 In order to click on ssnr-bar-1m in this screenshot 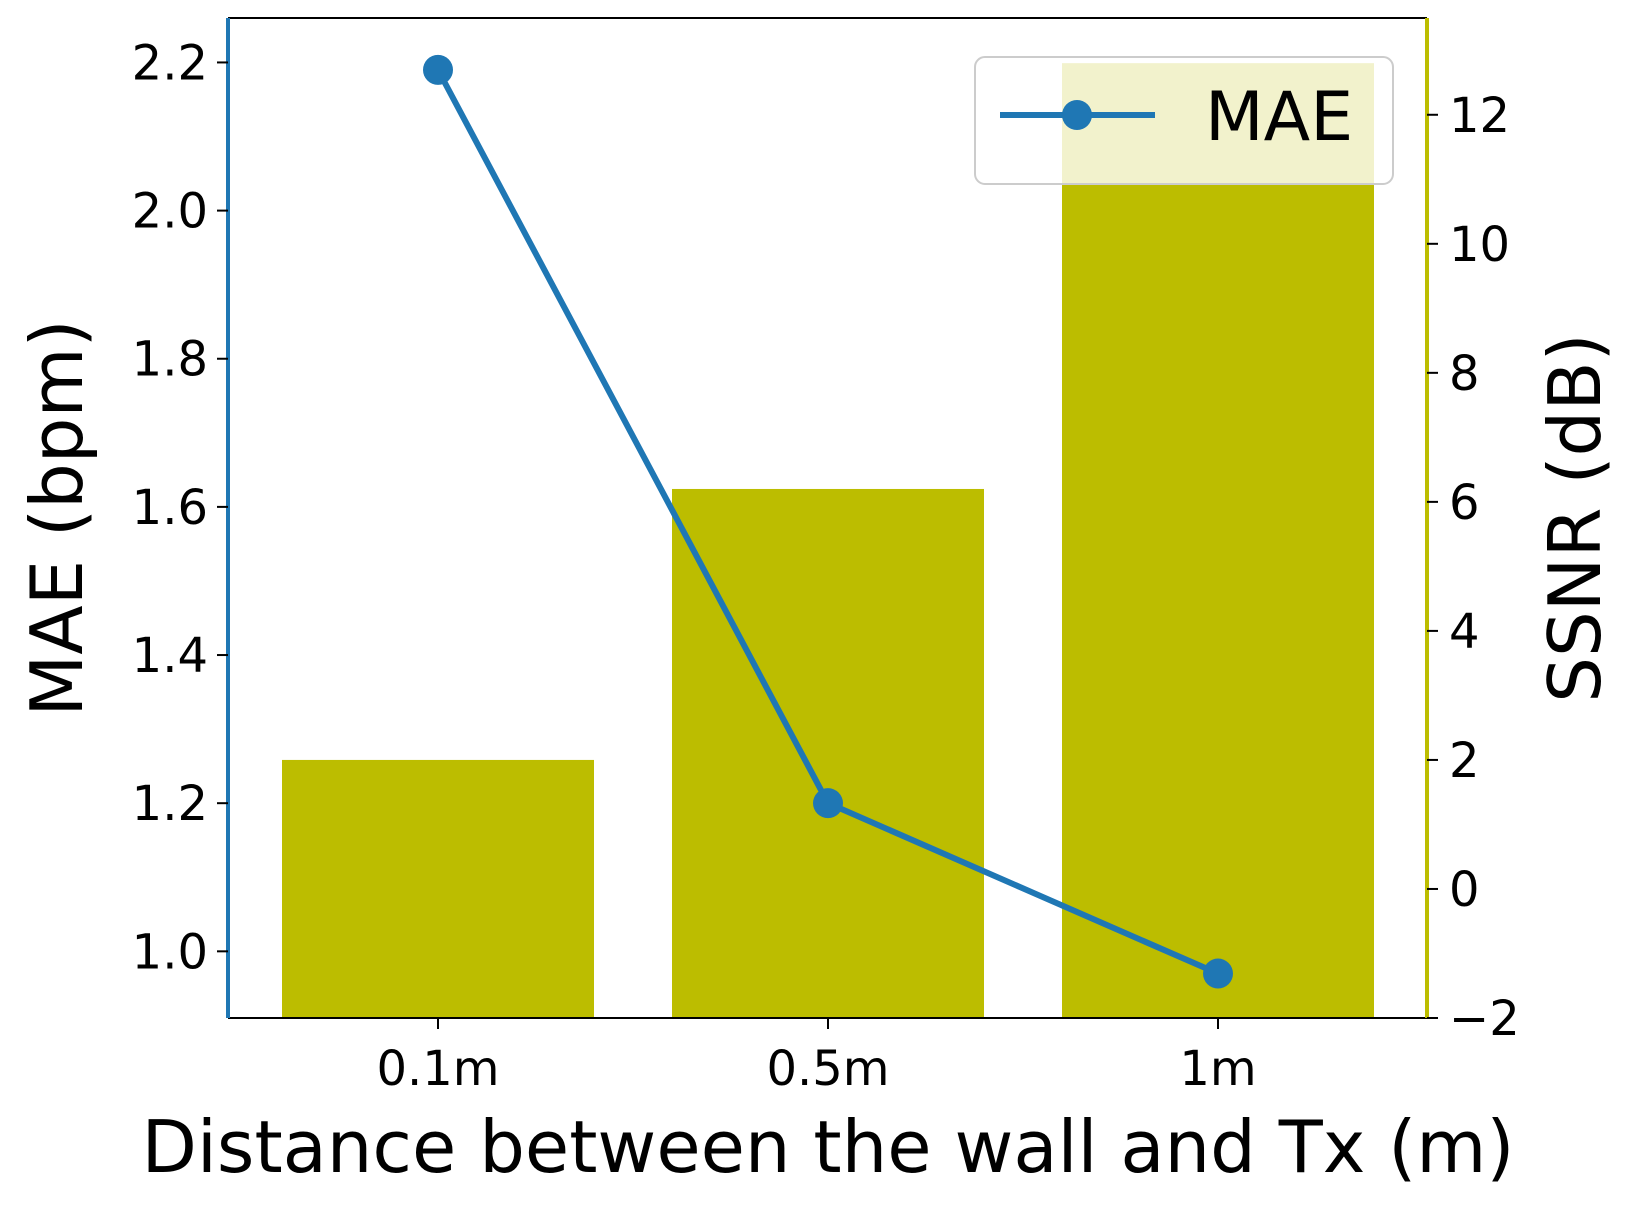, I will do `click(1218, 540)`.